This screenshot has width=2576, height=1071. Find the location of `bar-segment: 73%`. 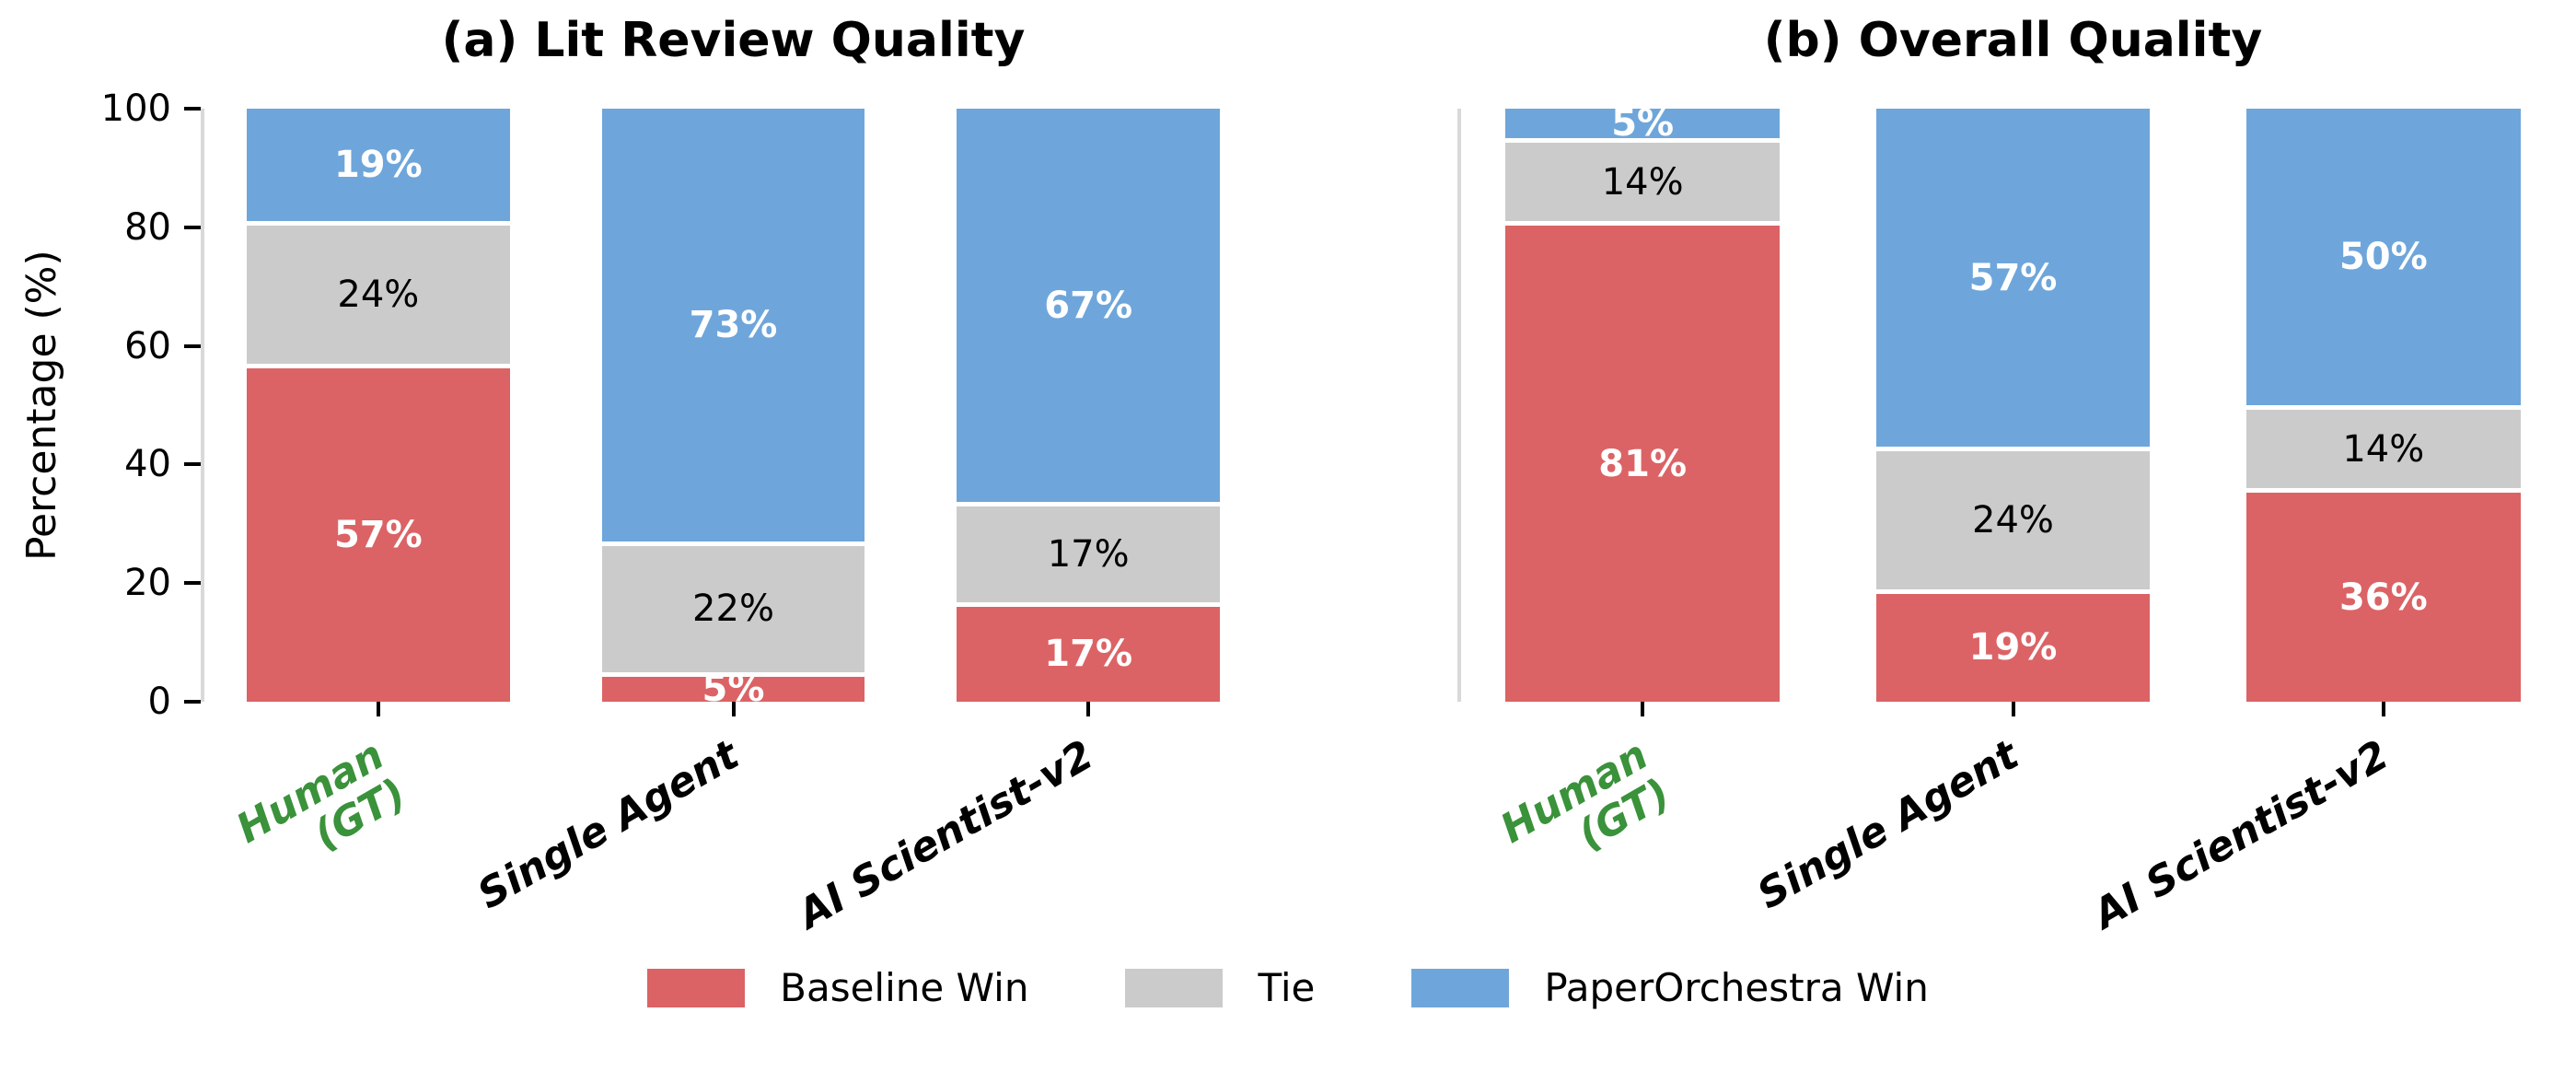

bar-segment: 73% is located at coordinates (733, 325).